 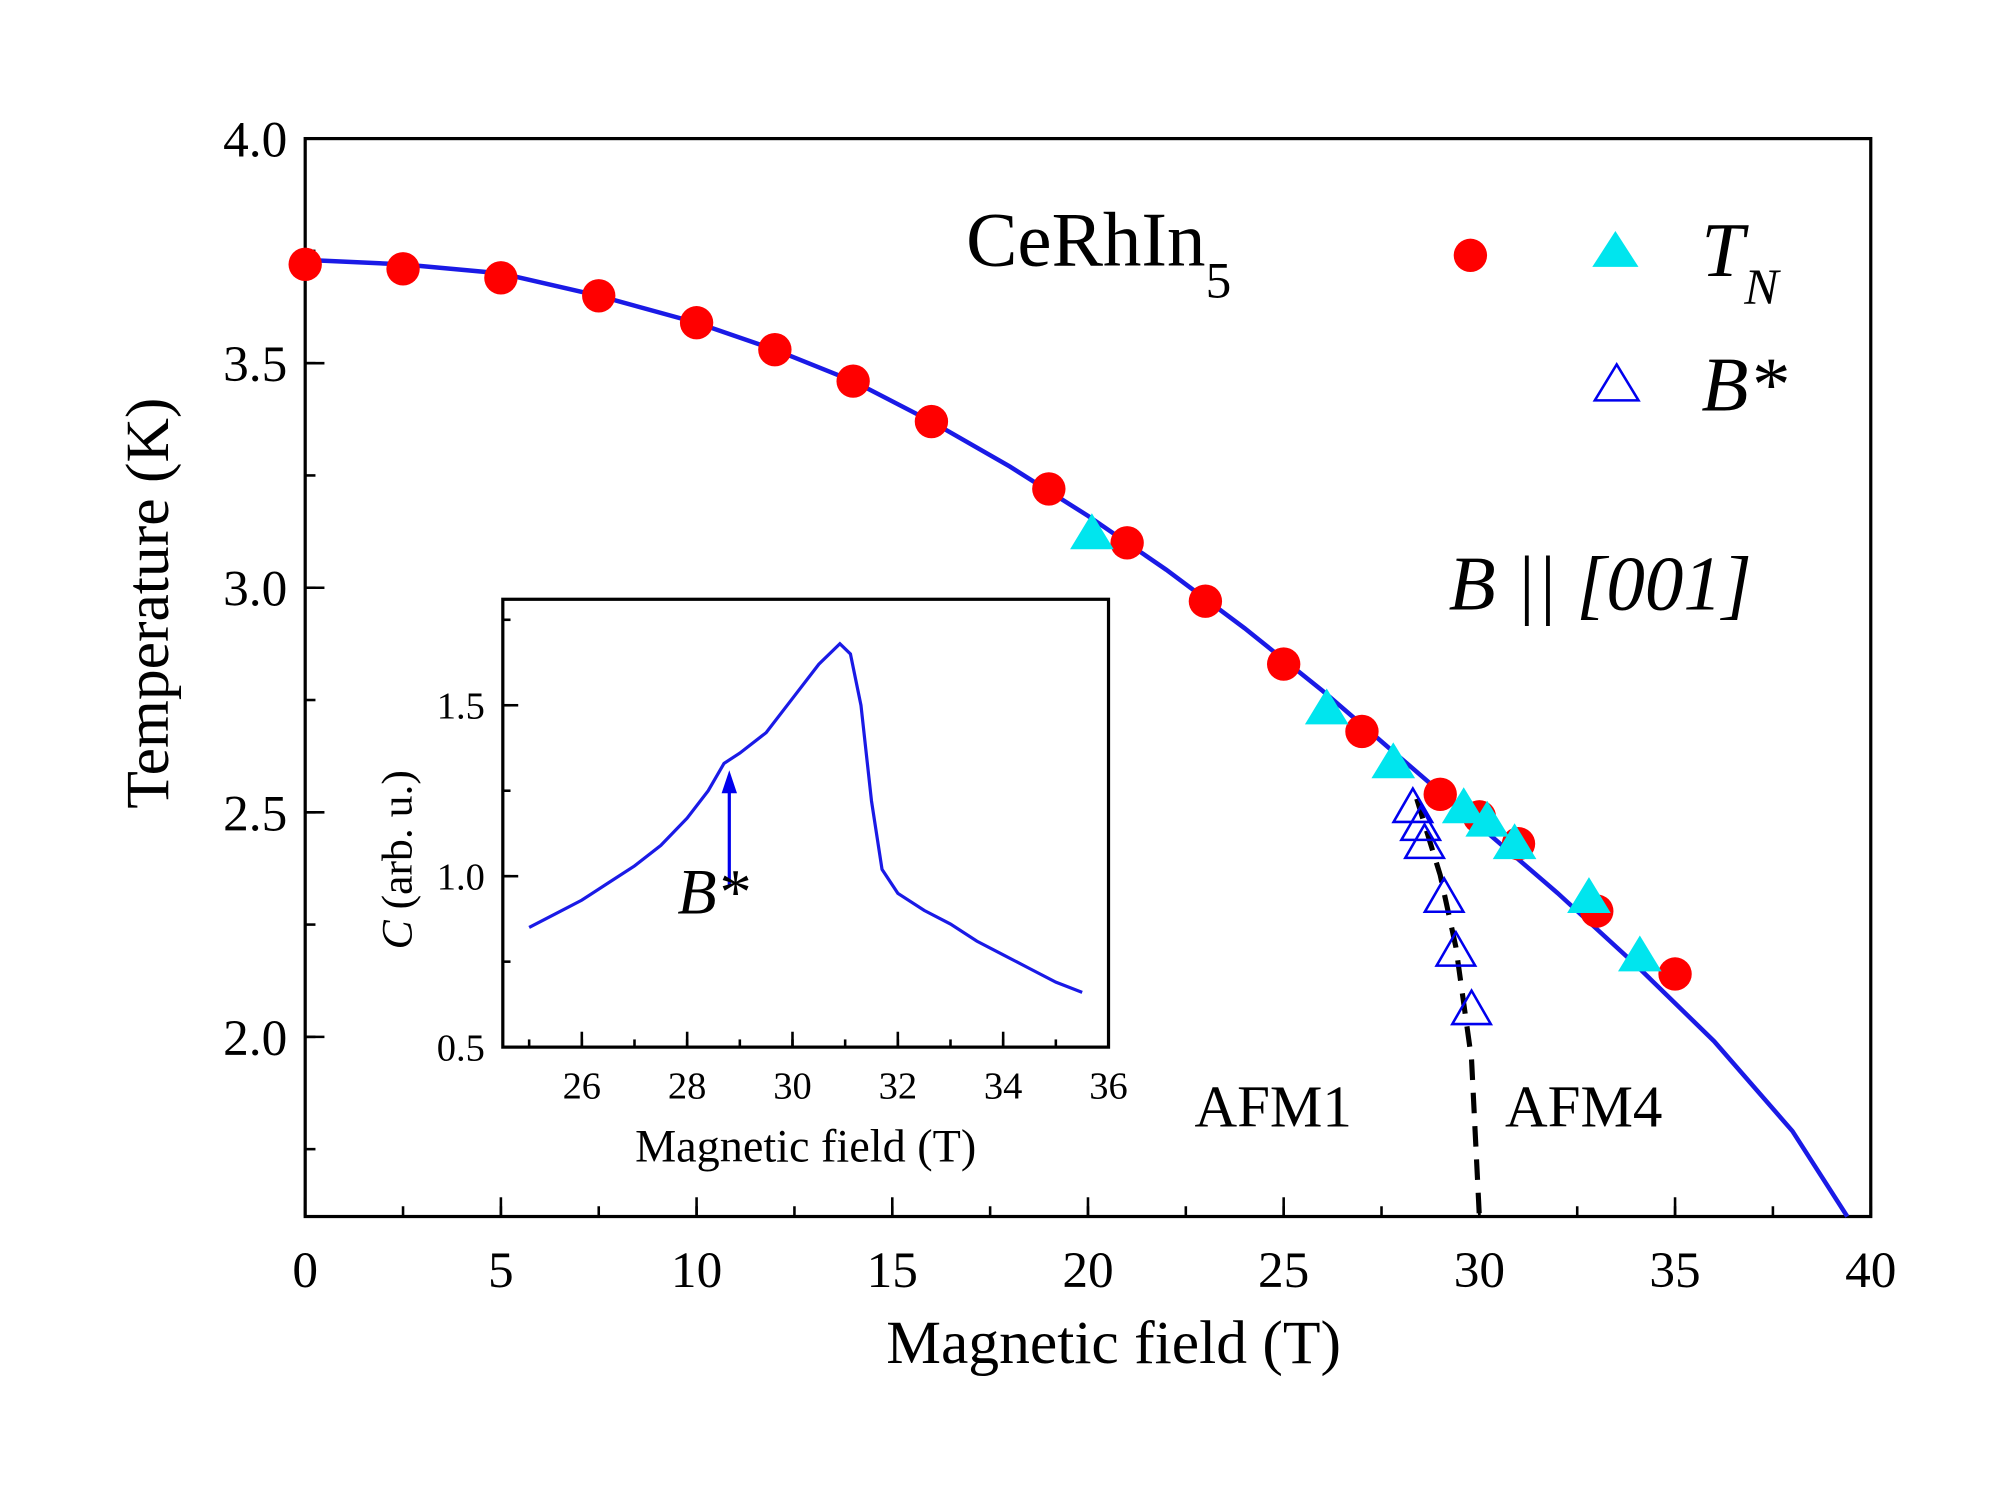 I want to click on legend-circle-marker, so click(x=1470, y=255).